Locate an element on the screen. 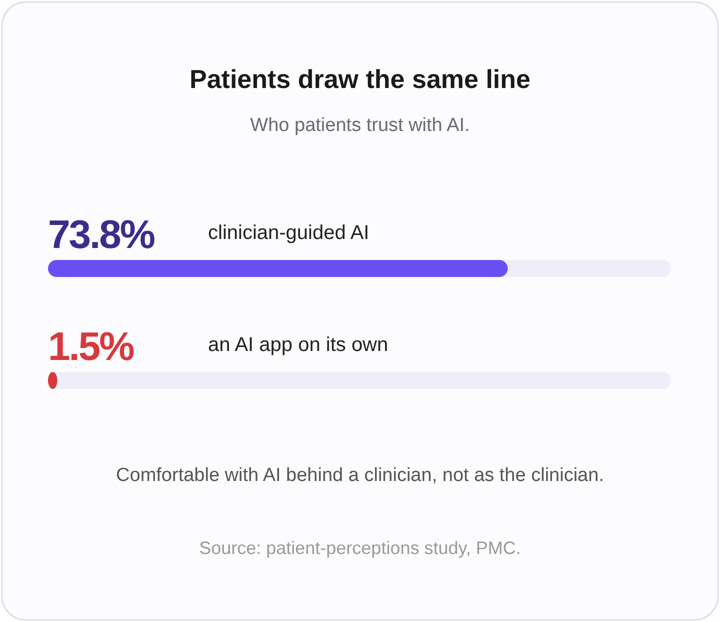 The image size is (720, 622). data-label: 73.8% is located at coordinates (101, 235).